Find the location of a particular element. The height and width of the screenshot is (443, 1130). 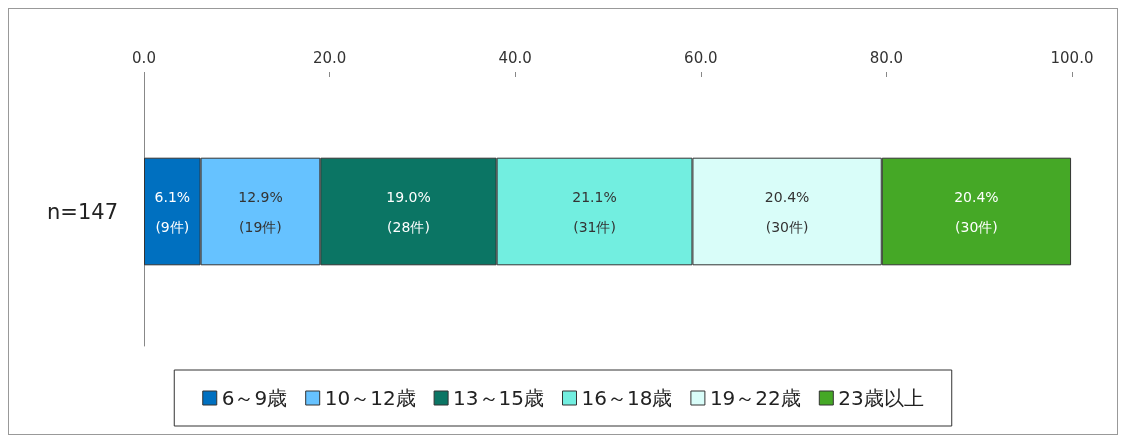

legend-label: 19～22歳 is located at coordinates (755, 398).